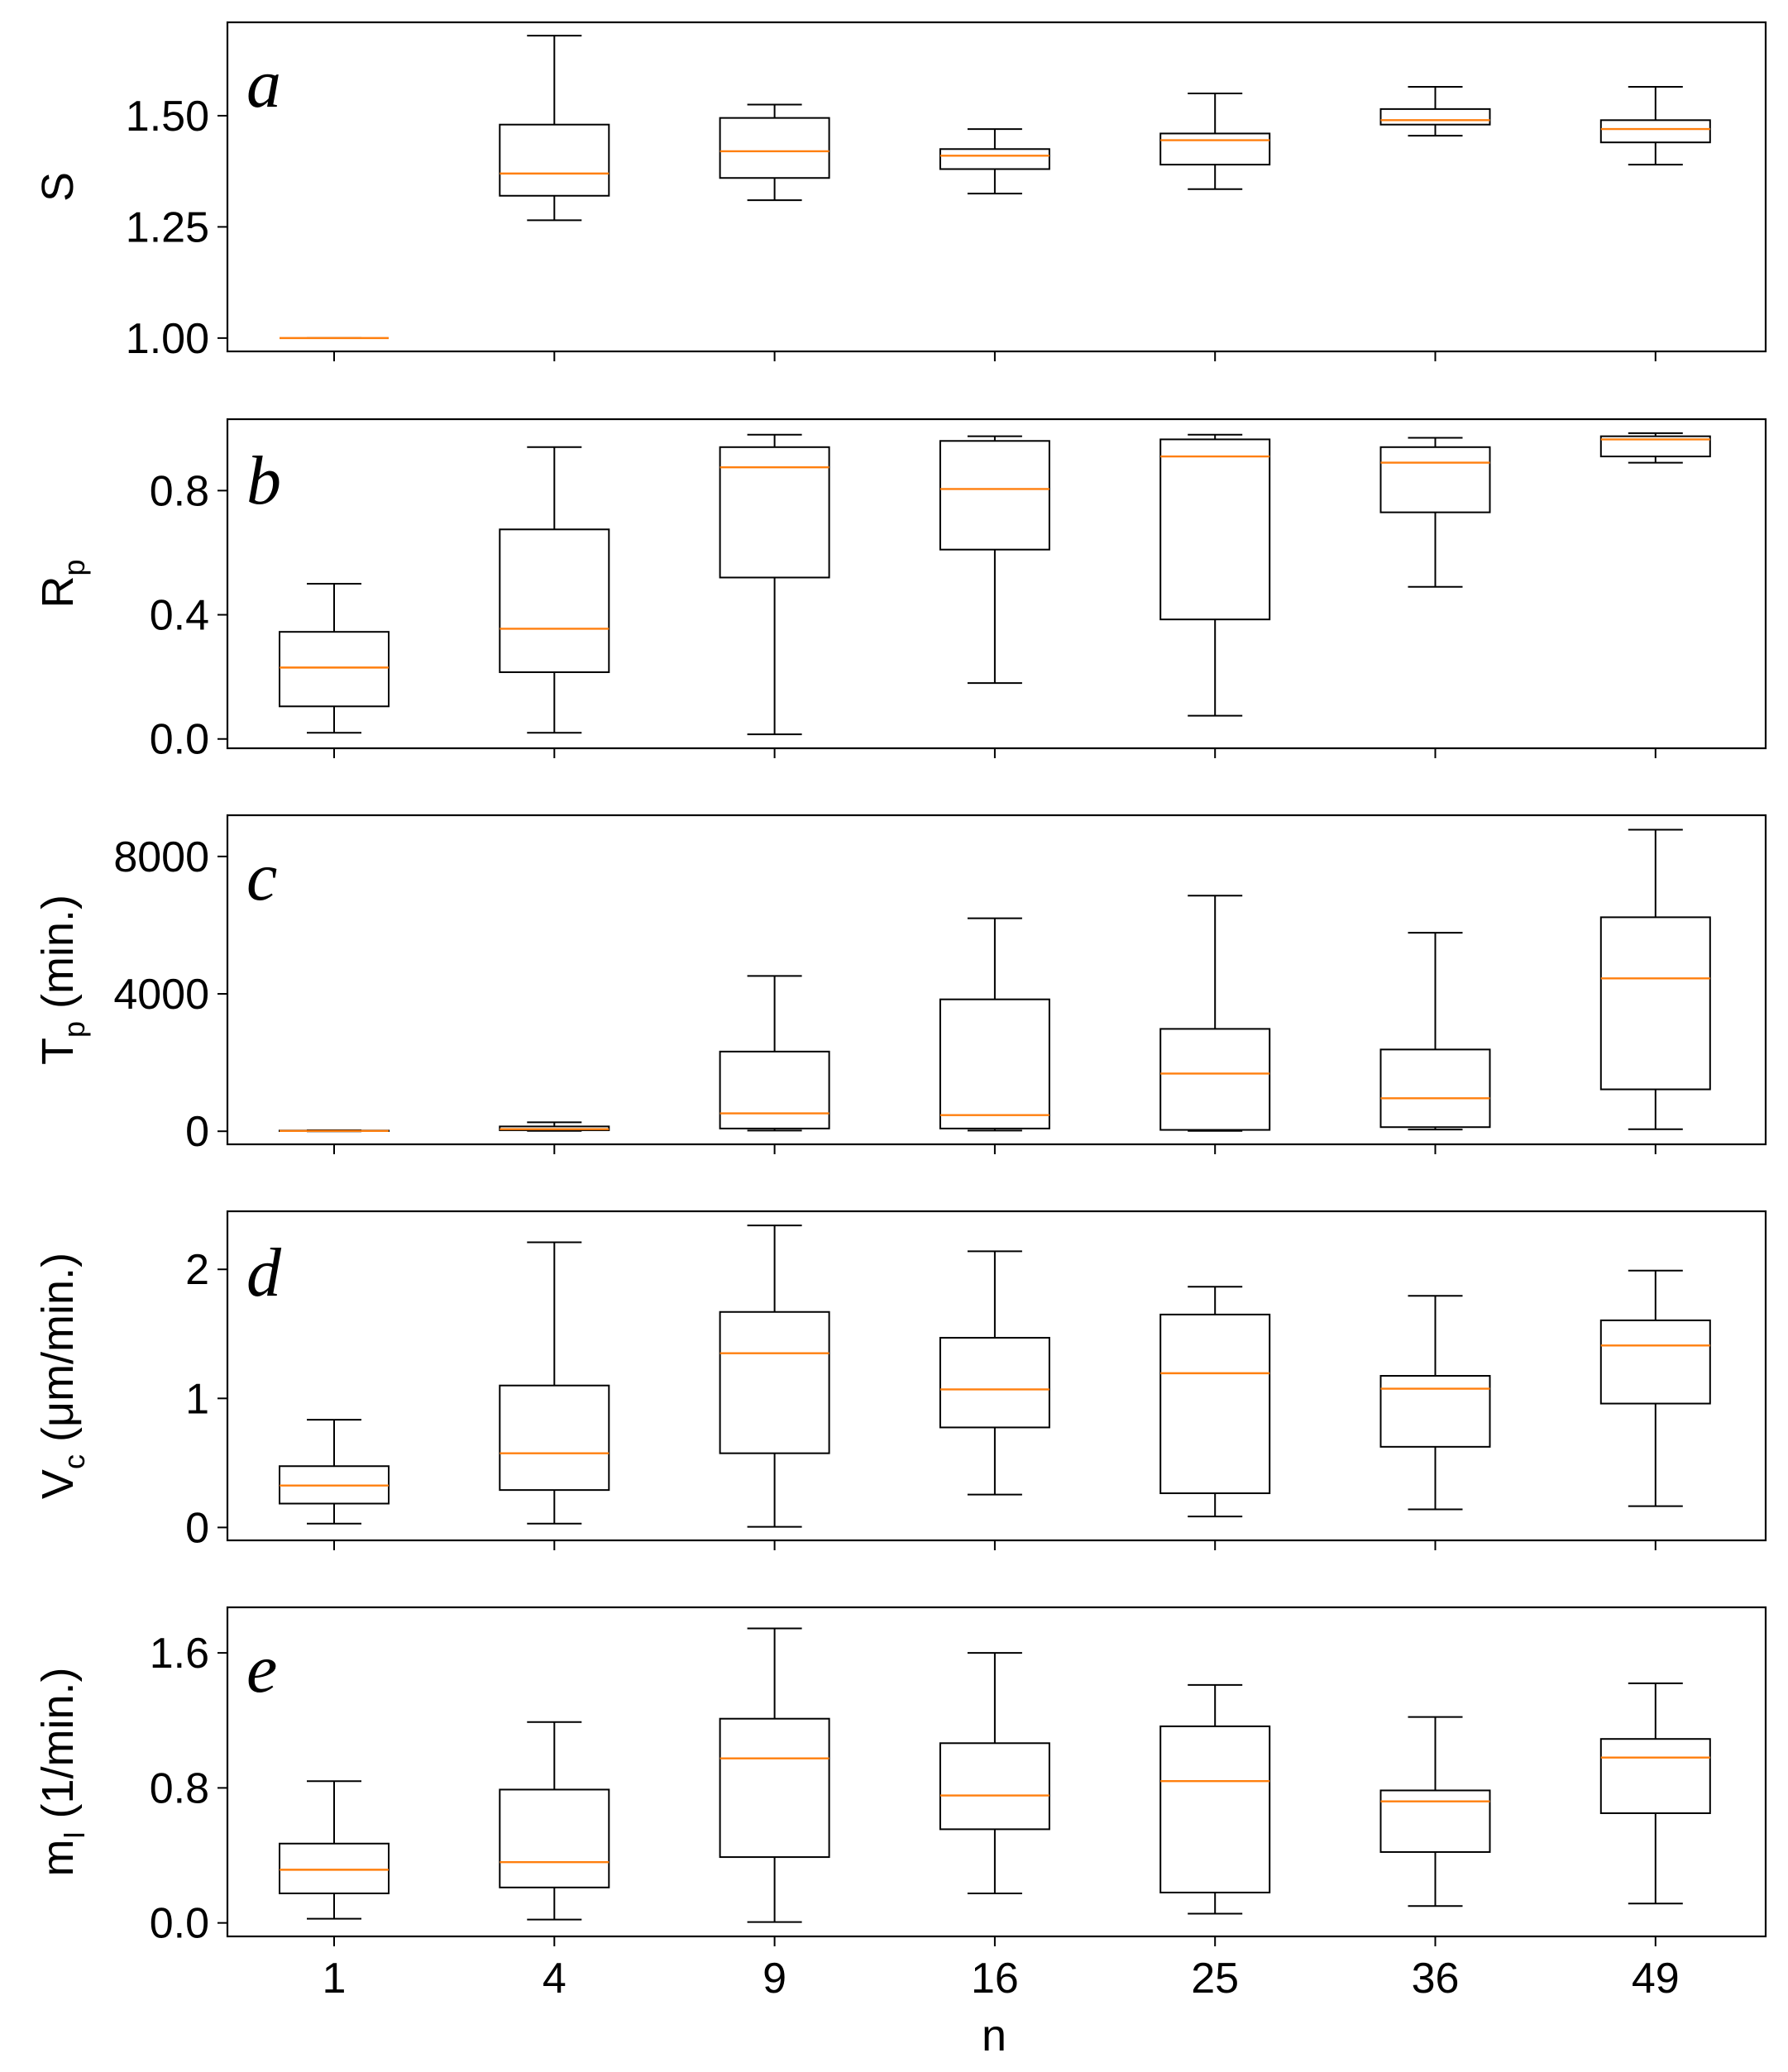 The image size is (1788, 2072). Describe the element at coordinates (180, 1654) in the screenshot. I see `y-tick-label: 1.6` at that location.